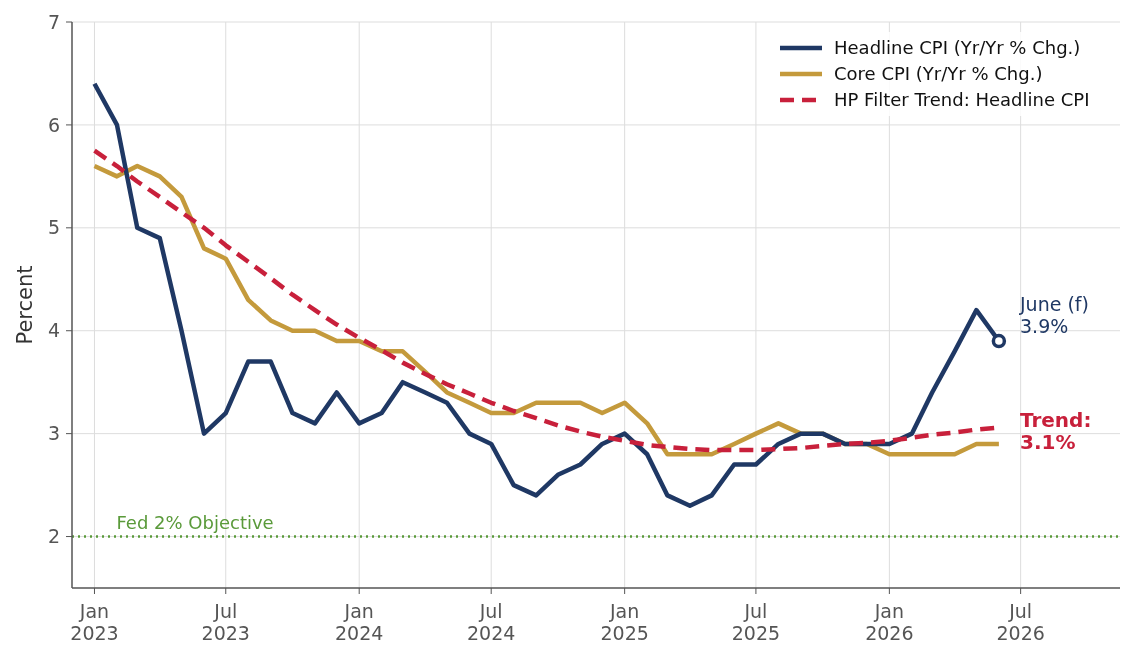 The image size is (1135, 658). Describe the element at coordinates (53, 124) in the screenshot. I see `y-tick-label: 6` at that location.